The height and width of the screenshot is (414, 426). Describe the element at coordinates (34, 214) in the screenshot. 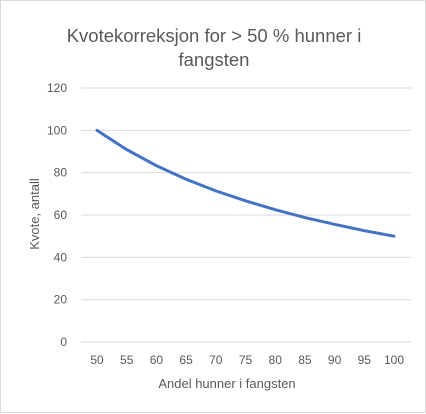

I see `y-axis-title: Kvote, antall` at that location.